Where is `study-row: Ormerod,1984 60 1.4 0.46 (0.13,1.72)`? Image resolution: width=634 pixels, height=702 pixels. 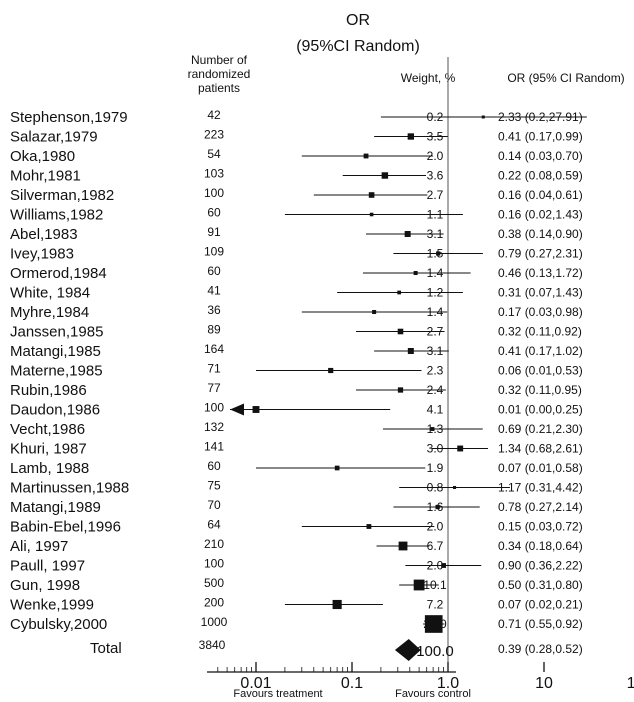
study-row: Ormerod,1984 60 1.4 0.46 (0.13,1.72) is located at coordinates (296, 273).